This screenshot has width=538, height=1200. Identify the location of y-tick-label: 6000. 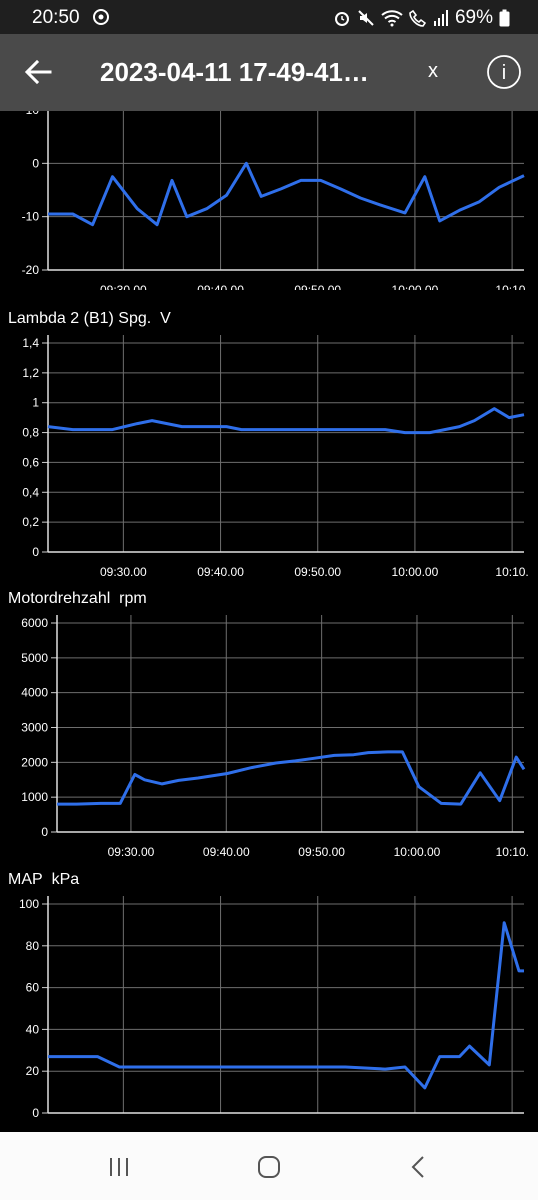
(34, 623).